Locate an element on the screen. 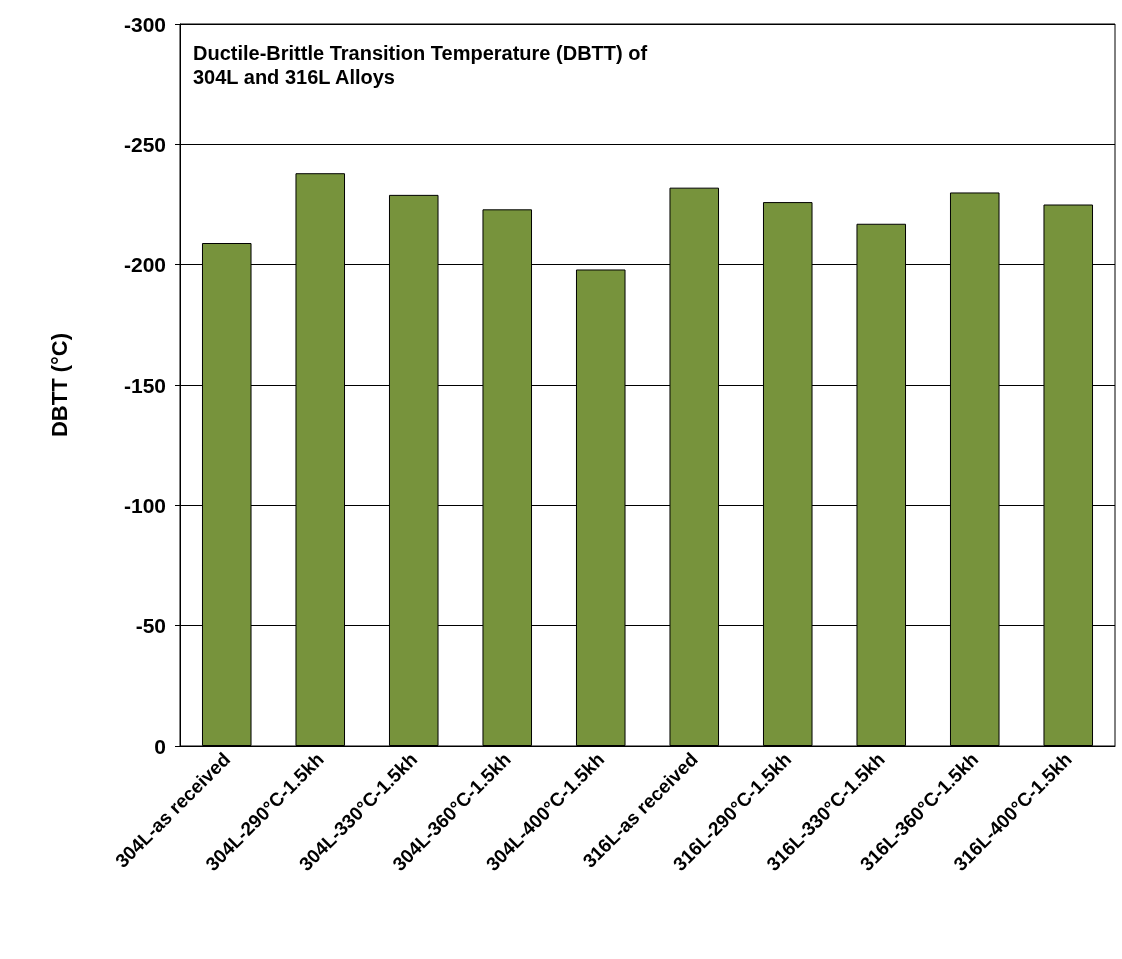 Image resolution: width=1122 pixels, height=959 pixels. y-axis-title: DBTT (°C) is located at coordinates (59, 385).